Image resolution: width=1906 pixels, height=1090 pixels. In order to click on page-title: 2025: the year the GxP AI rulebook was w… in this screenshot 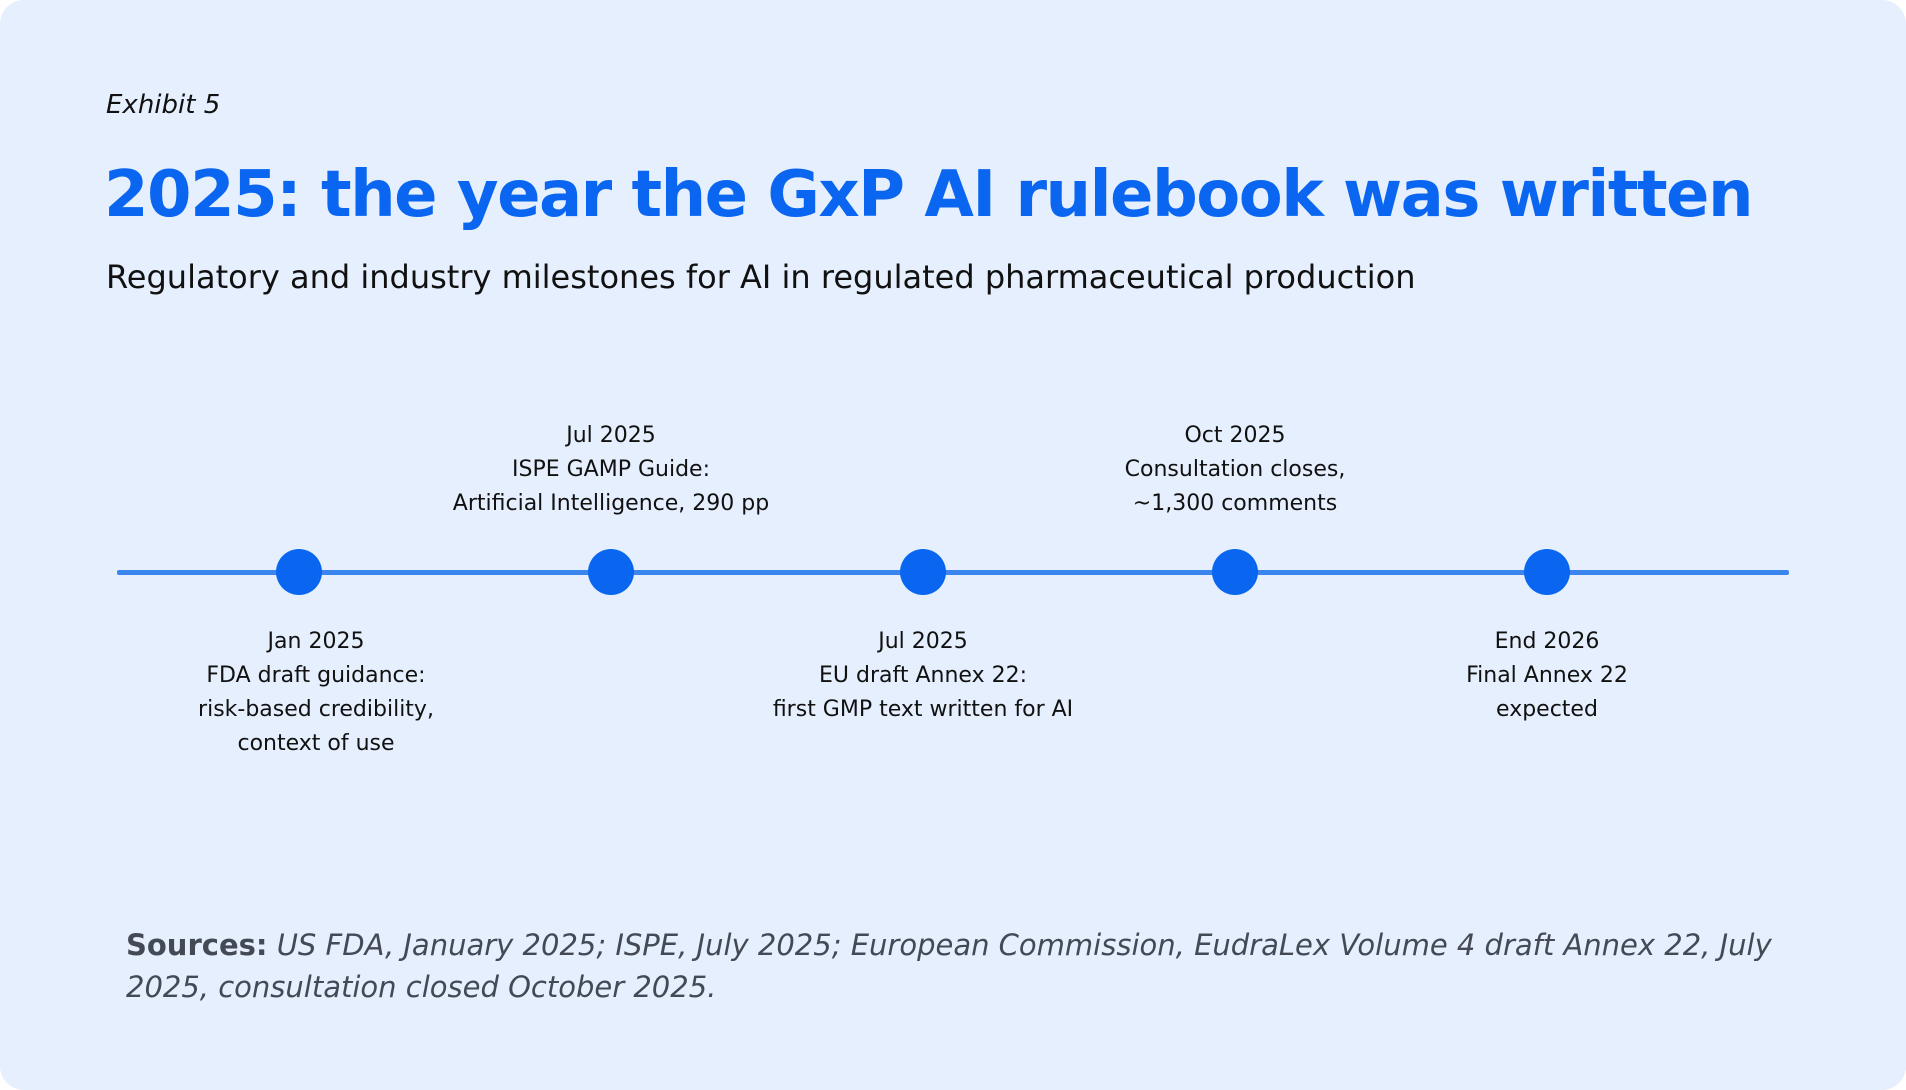, I will do `click(929, 195)`.